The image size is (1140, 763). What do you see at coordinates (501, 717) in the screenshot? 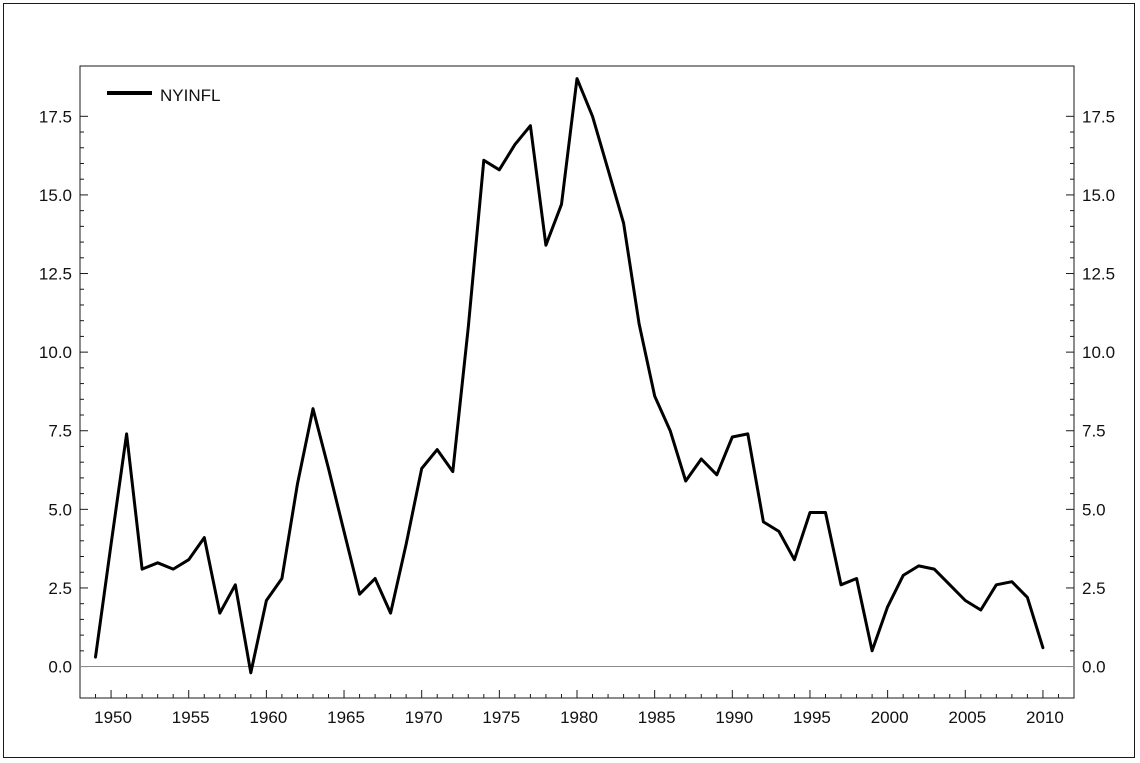
I see `x-tick-label: 1975` at bounding box center [501, 717].